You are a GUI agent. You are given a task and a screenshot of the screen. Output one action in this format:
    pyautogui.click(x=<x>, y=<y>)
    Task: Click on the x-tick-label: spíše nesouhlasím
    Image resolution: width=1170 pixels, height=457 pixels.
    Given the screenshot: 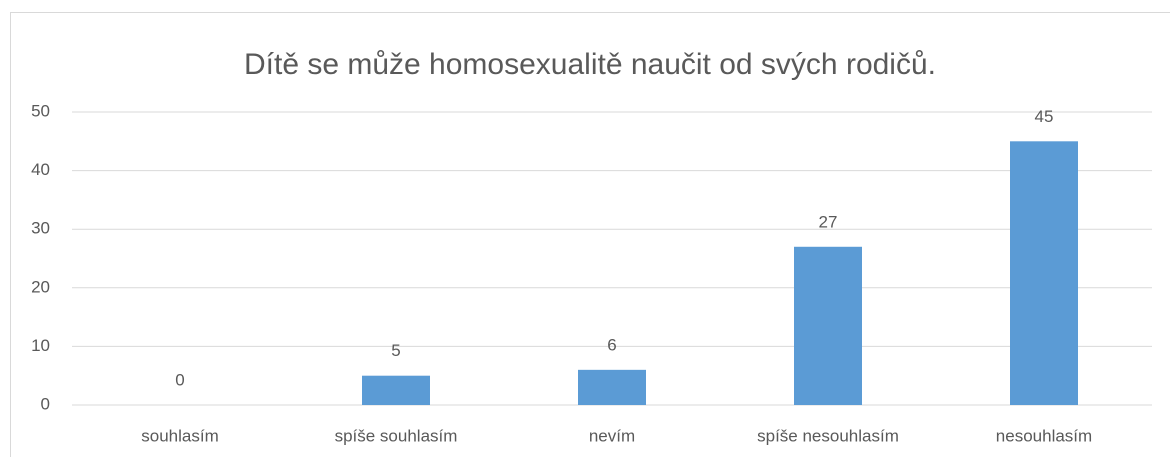 What is the action you would take?
    pyautogui.click(x=828, y=435)
    